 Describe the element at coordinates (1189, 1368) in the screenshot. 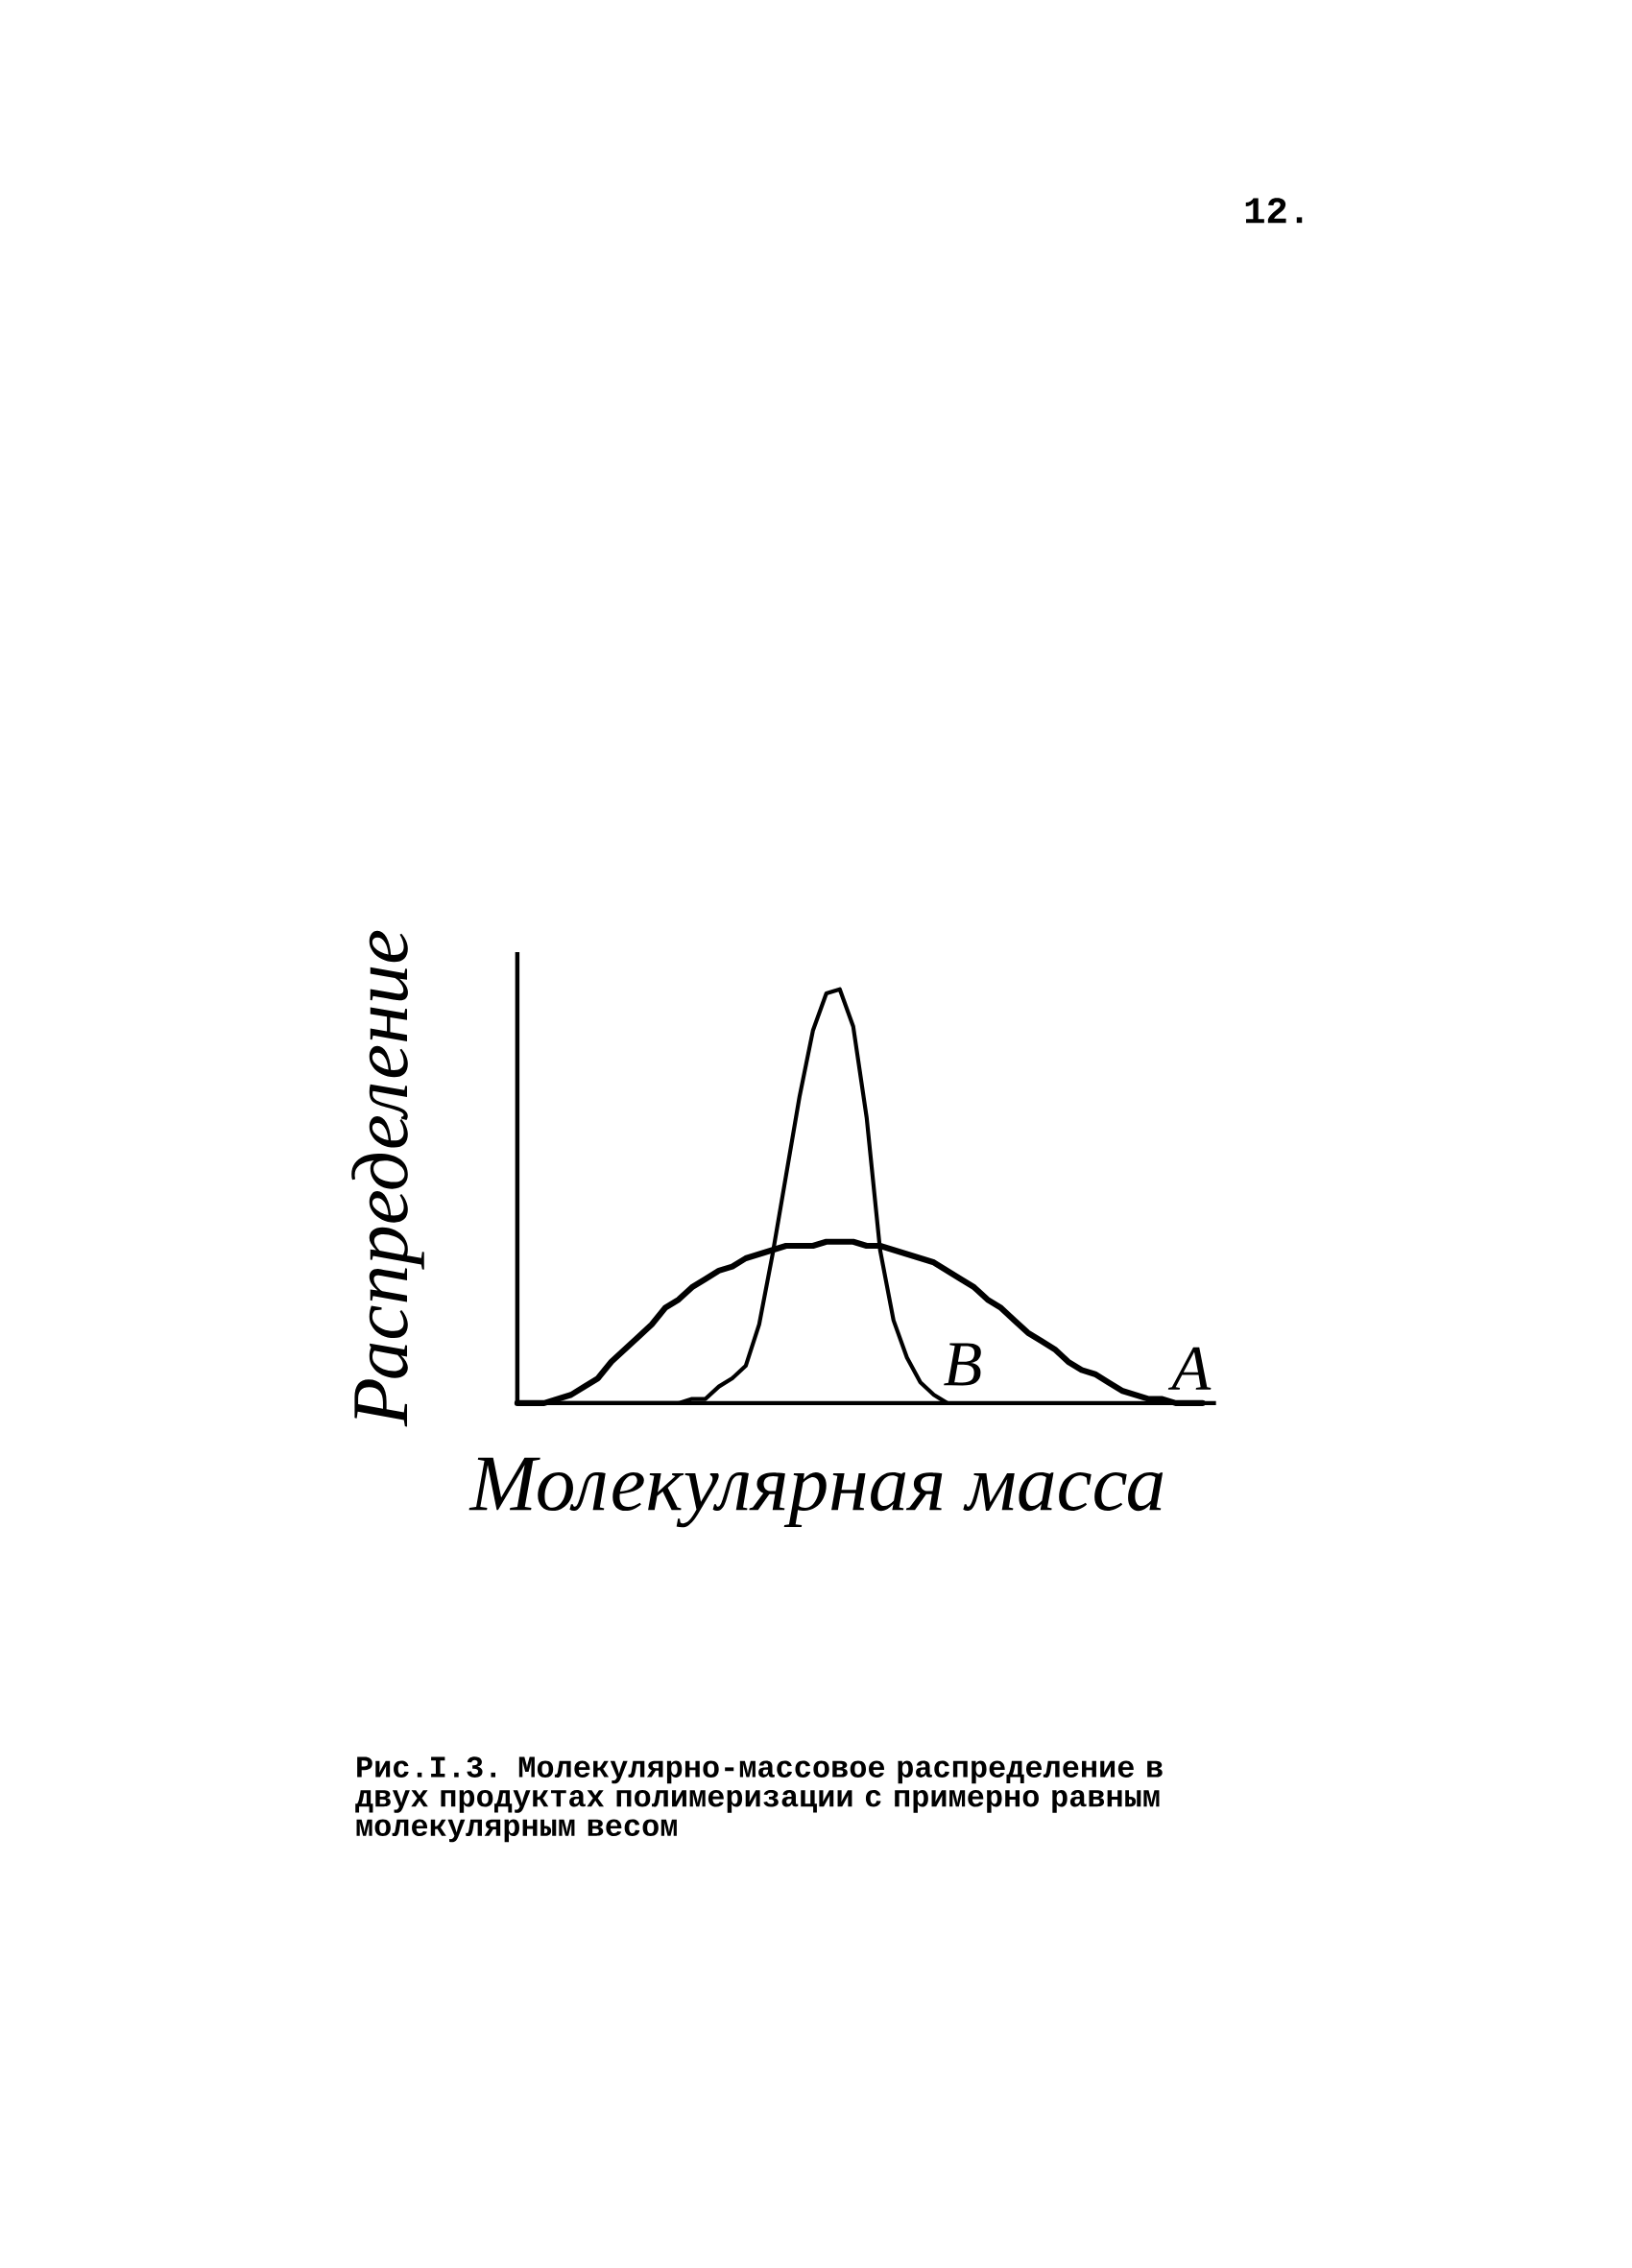

I see `series-label: A` at that location.